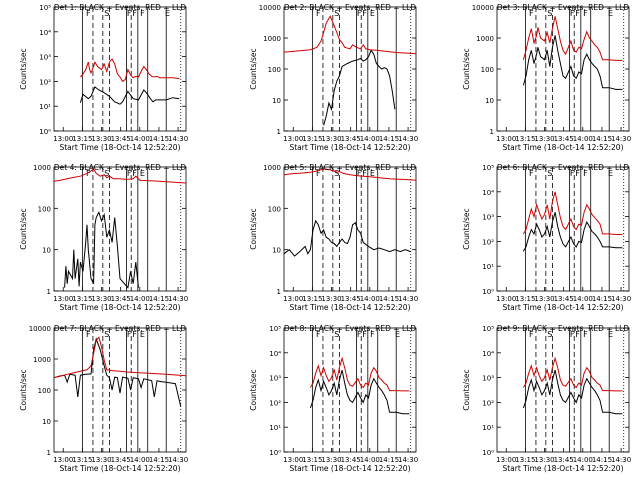 The height and width of the screenshot is (480, 640). Describe the element at coordinates (82, 460) in the screenshot. I see `x-tick-label: 13:15` at that location.